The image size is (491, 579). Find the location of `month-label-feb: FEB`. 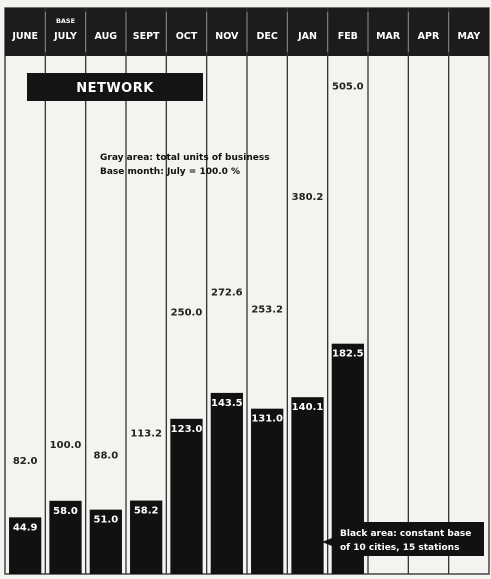

month-label-feb: FEB is located at coordinates (348, 36).